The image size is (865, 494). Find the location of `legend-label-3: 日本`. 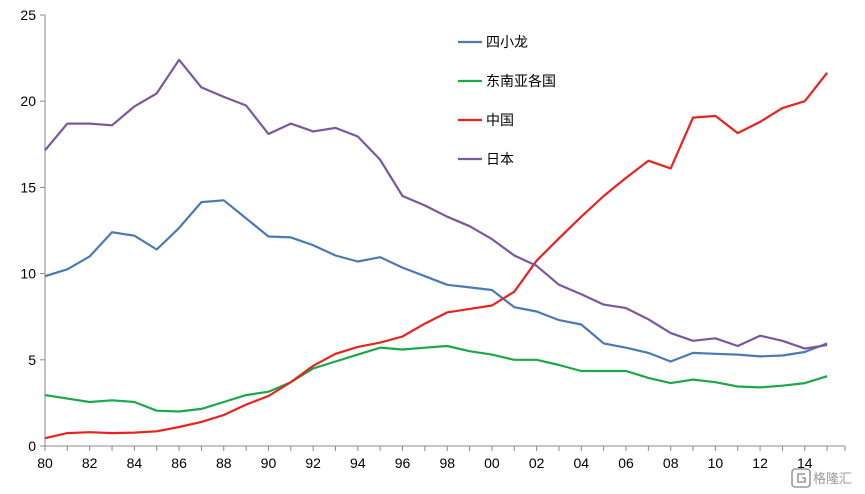

legend-label-3: 日本 is located at coordinates (500, 160).